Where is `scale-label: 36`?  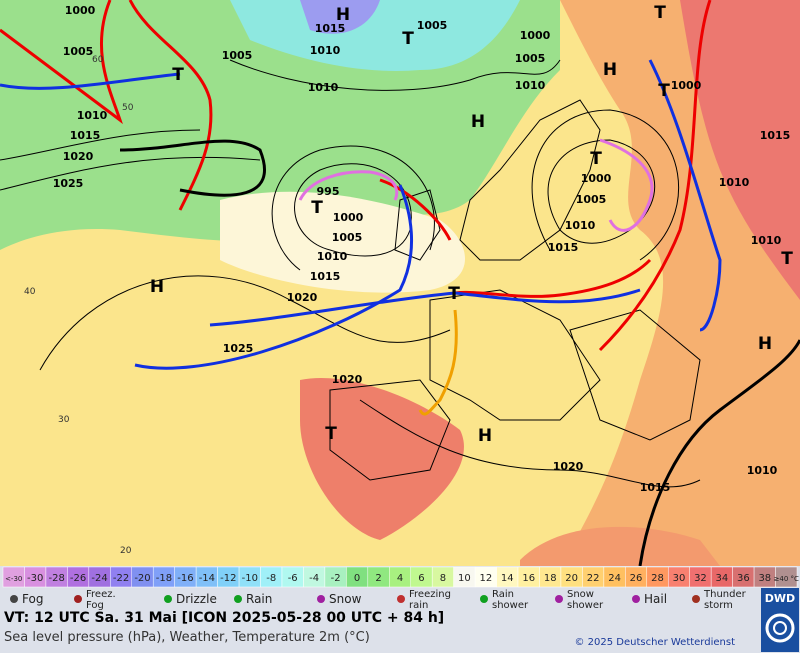 scale-label: 36 is located at coordinates (743, 578).